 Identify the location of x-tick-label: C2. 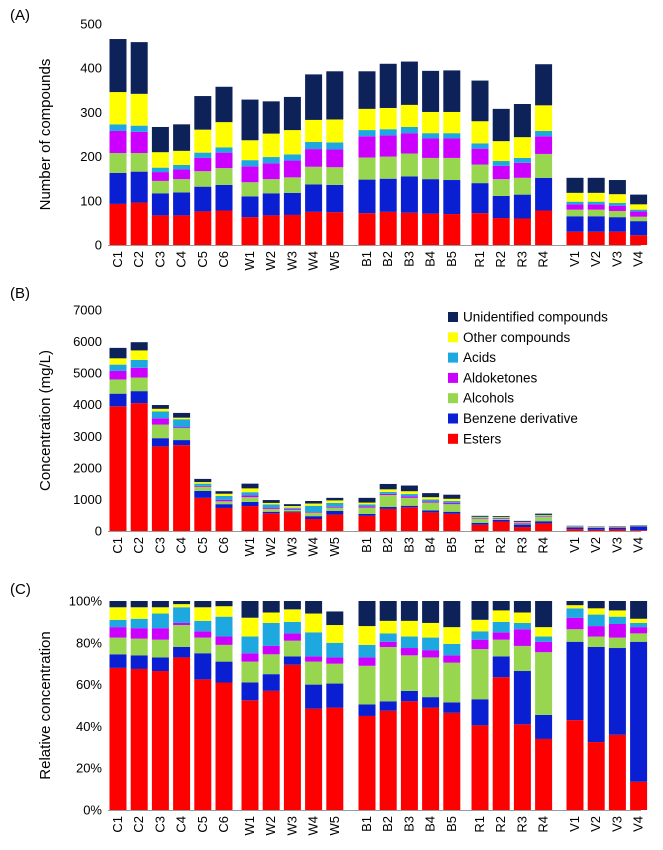
(138, 545).